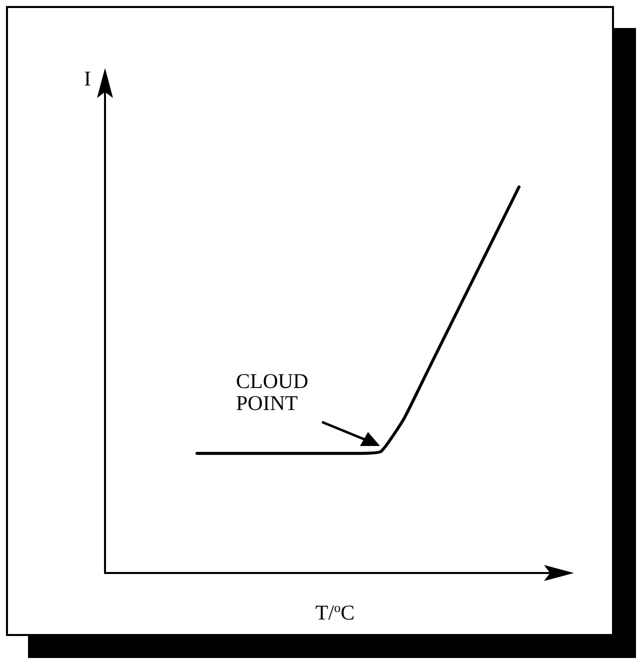 This screenshot has width=642, height=664. What do you see at coordinates (87, 78) in the screenshot?
I see `y-axis-title: I` at bounding box center [87, 78].